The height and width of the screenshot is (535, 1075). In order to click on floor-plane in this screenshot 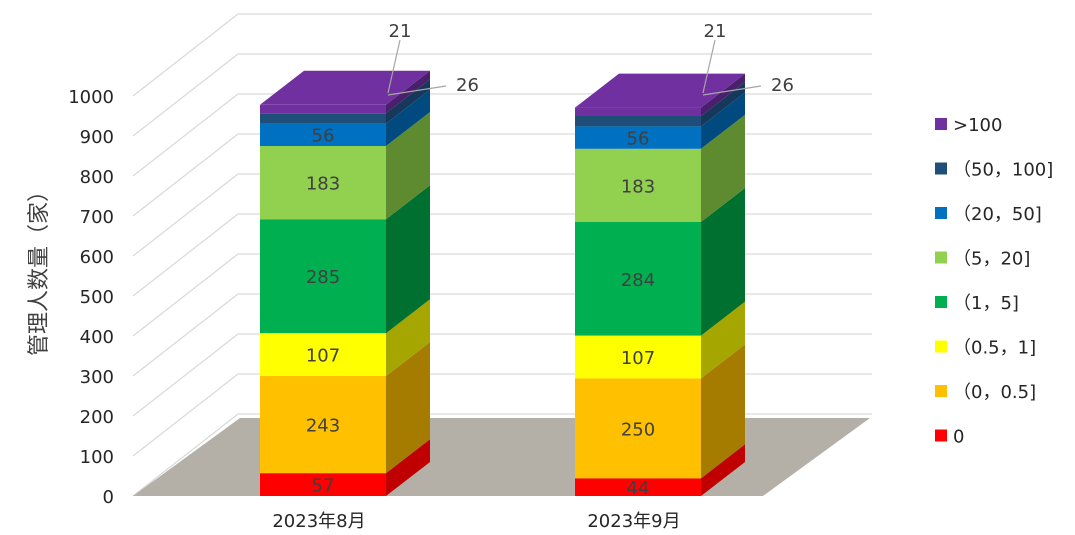, I will do `click(501, 457)`.